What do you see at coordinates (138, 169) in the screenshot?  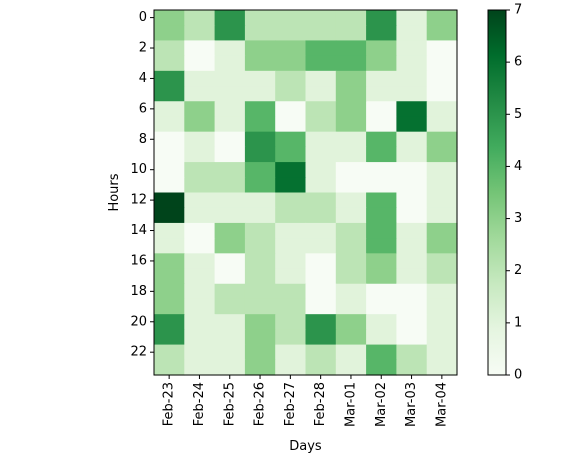 I see `y-tick-label: 10` at bounding box center [138, 169].